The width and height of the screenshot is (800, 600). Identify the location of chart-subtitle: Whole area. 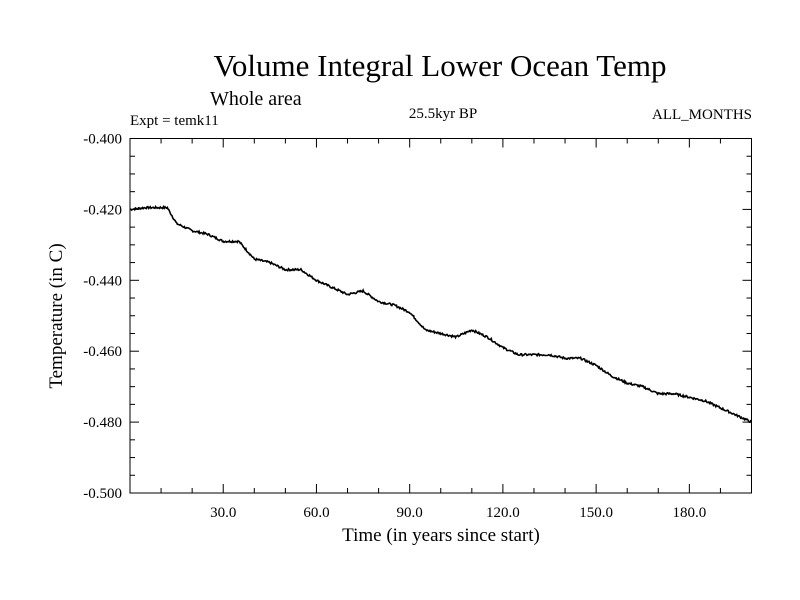
(256, 99).